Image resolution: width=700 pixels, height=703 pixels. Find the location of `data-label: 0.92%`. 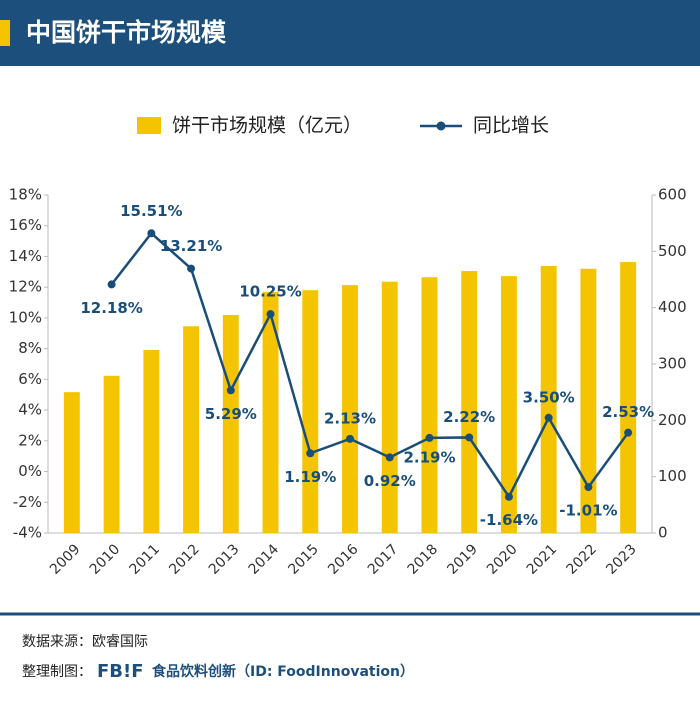

data-label: 0.92% is located at coordinates (390, 481).